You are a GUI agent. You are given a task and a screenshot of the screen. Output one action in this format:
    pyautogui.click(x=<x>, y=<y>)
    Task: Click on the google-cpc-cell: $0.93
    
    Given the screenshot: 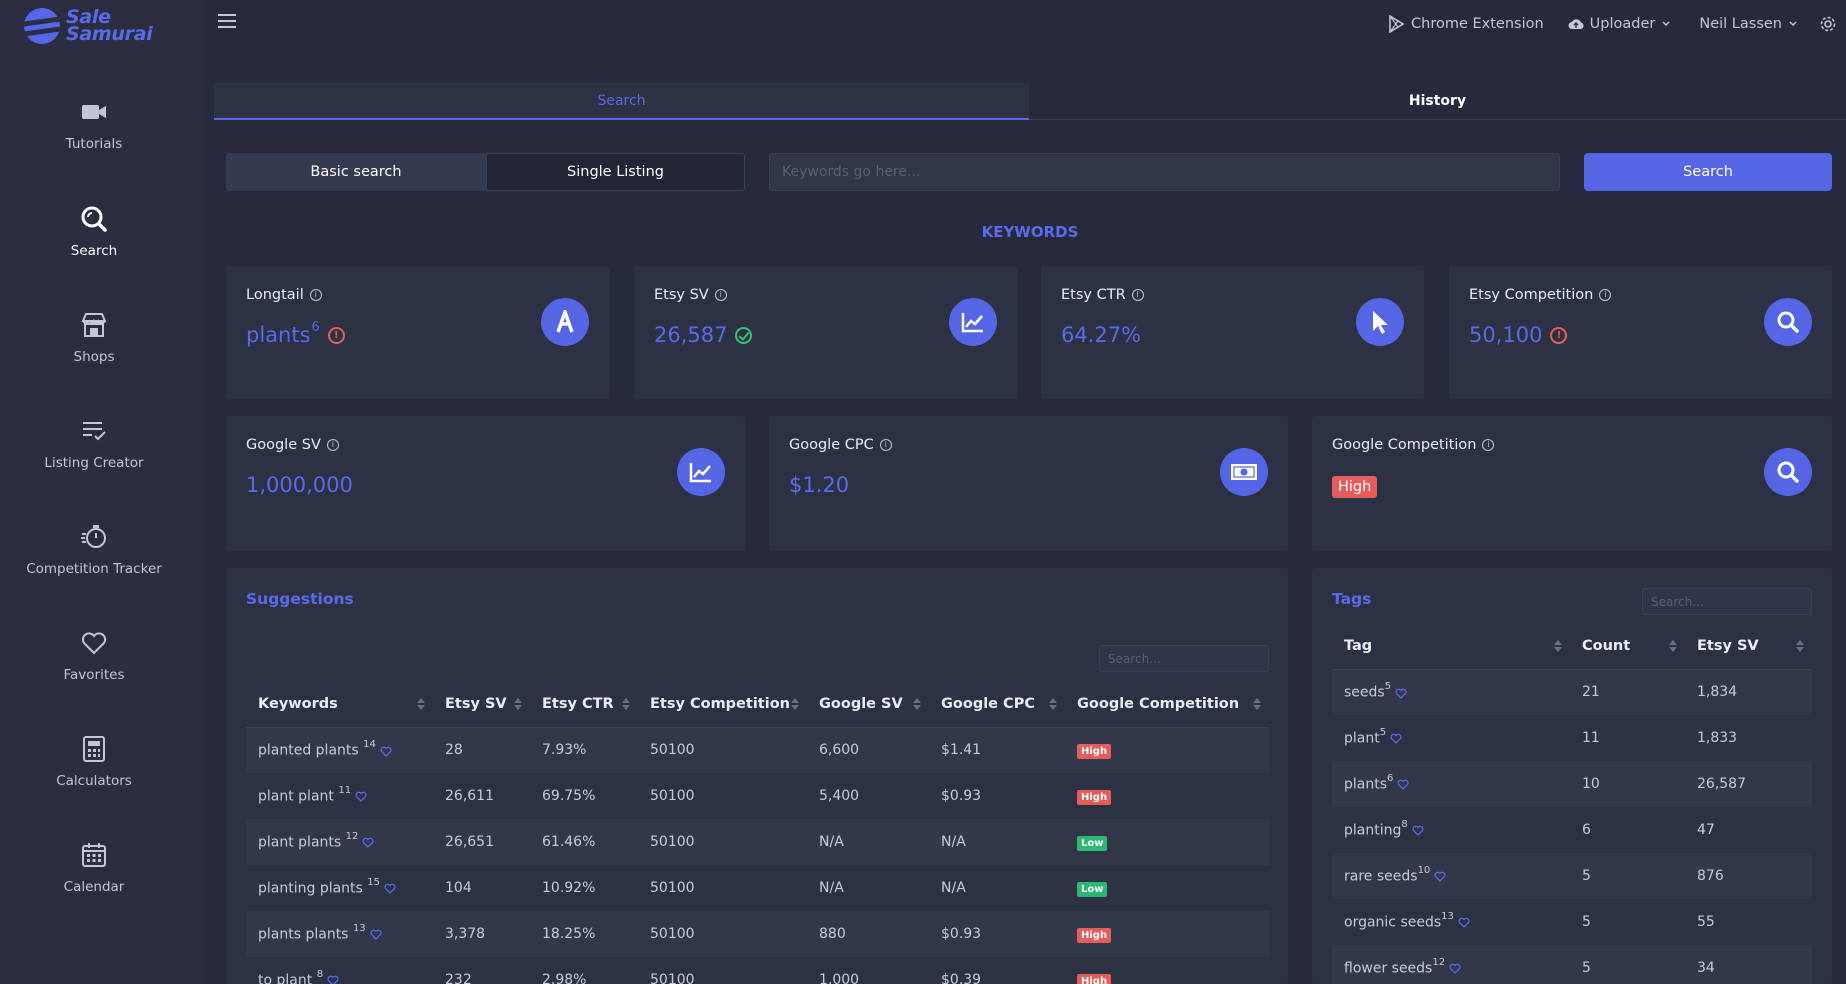 What is the action you would take?
    pyautogui.click(x=997, y=934)
    